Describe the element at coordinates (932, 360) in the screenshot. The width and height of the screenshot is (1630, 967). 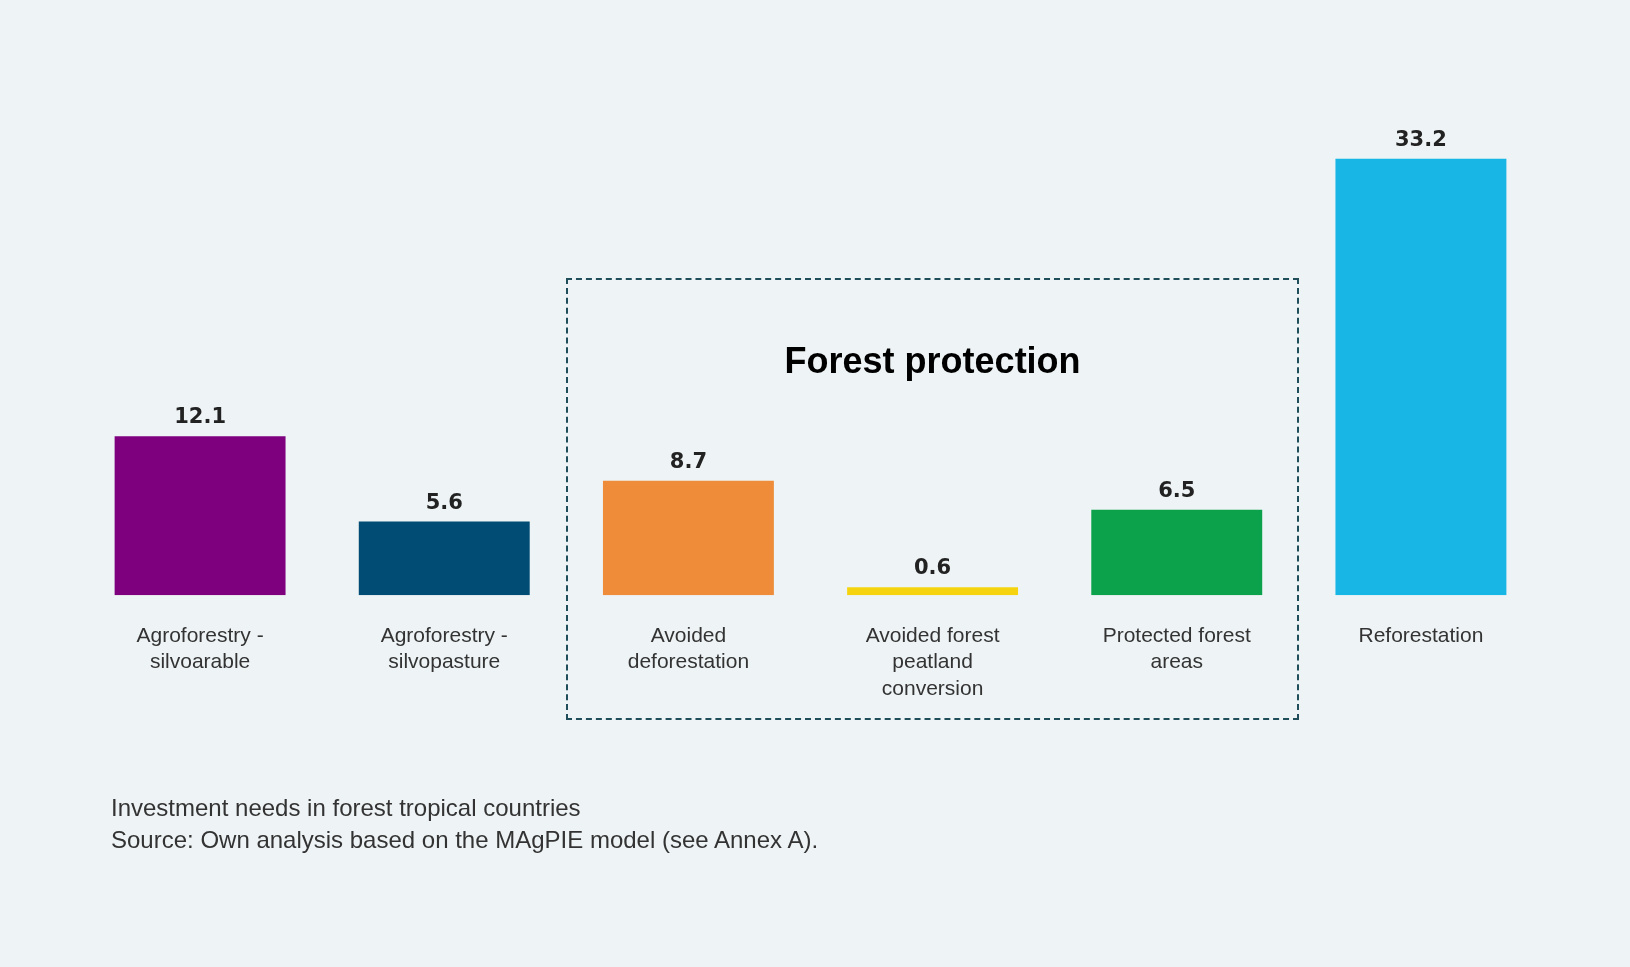
I see `annotation: Forest protection` at that location.